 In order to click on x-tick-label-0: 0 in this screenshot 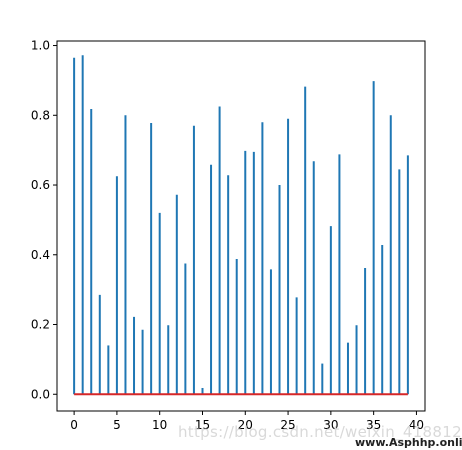, I will do `click(74, 425)`.